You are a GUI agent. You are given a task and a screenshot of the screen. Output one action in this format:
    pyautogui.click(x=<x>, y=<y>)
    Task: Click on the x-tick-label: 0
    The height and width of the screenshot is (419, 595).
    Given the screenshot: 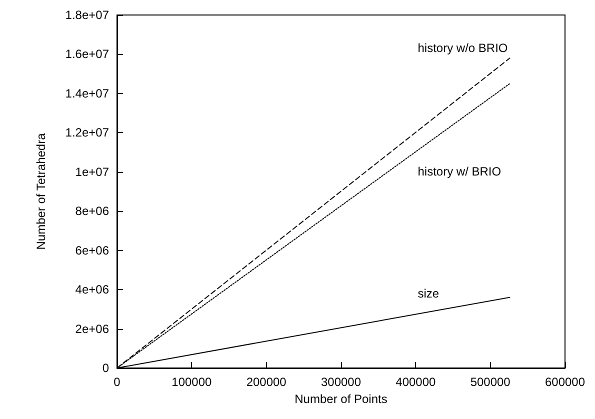 What is the action you would take?
    pyautogui.click(x=117, y=382)
    